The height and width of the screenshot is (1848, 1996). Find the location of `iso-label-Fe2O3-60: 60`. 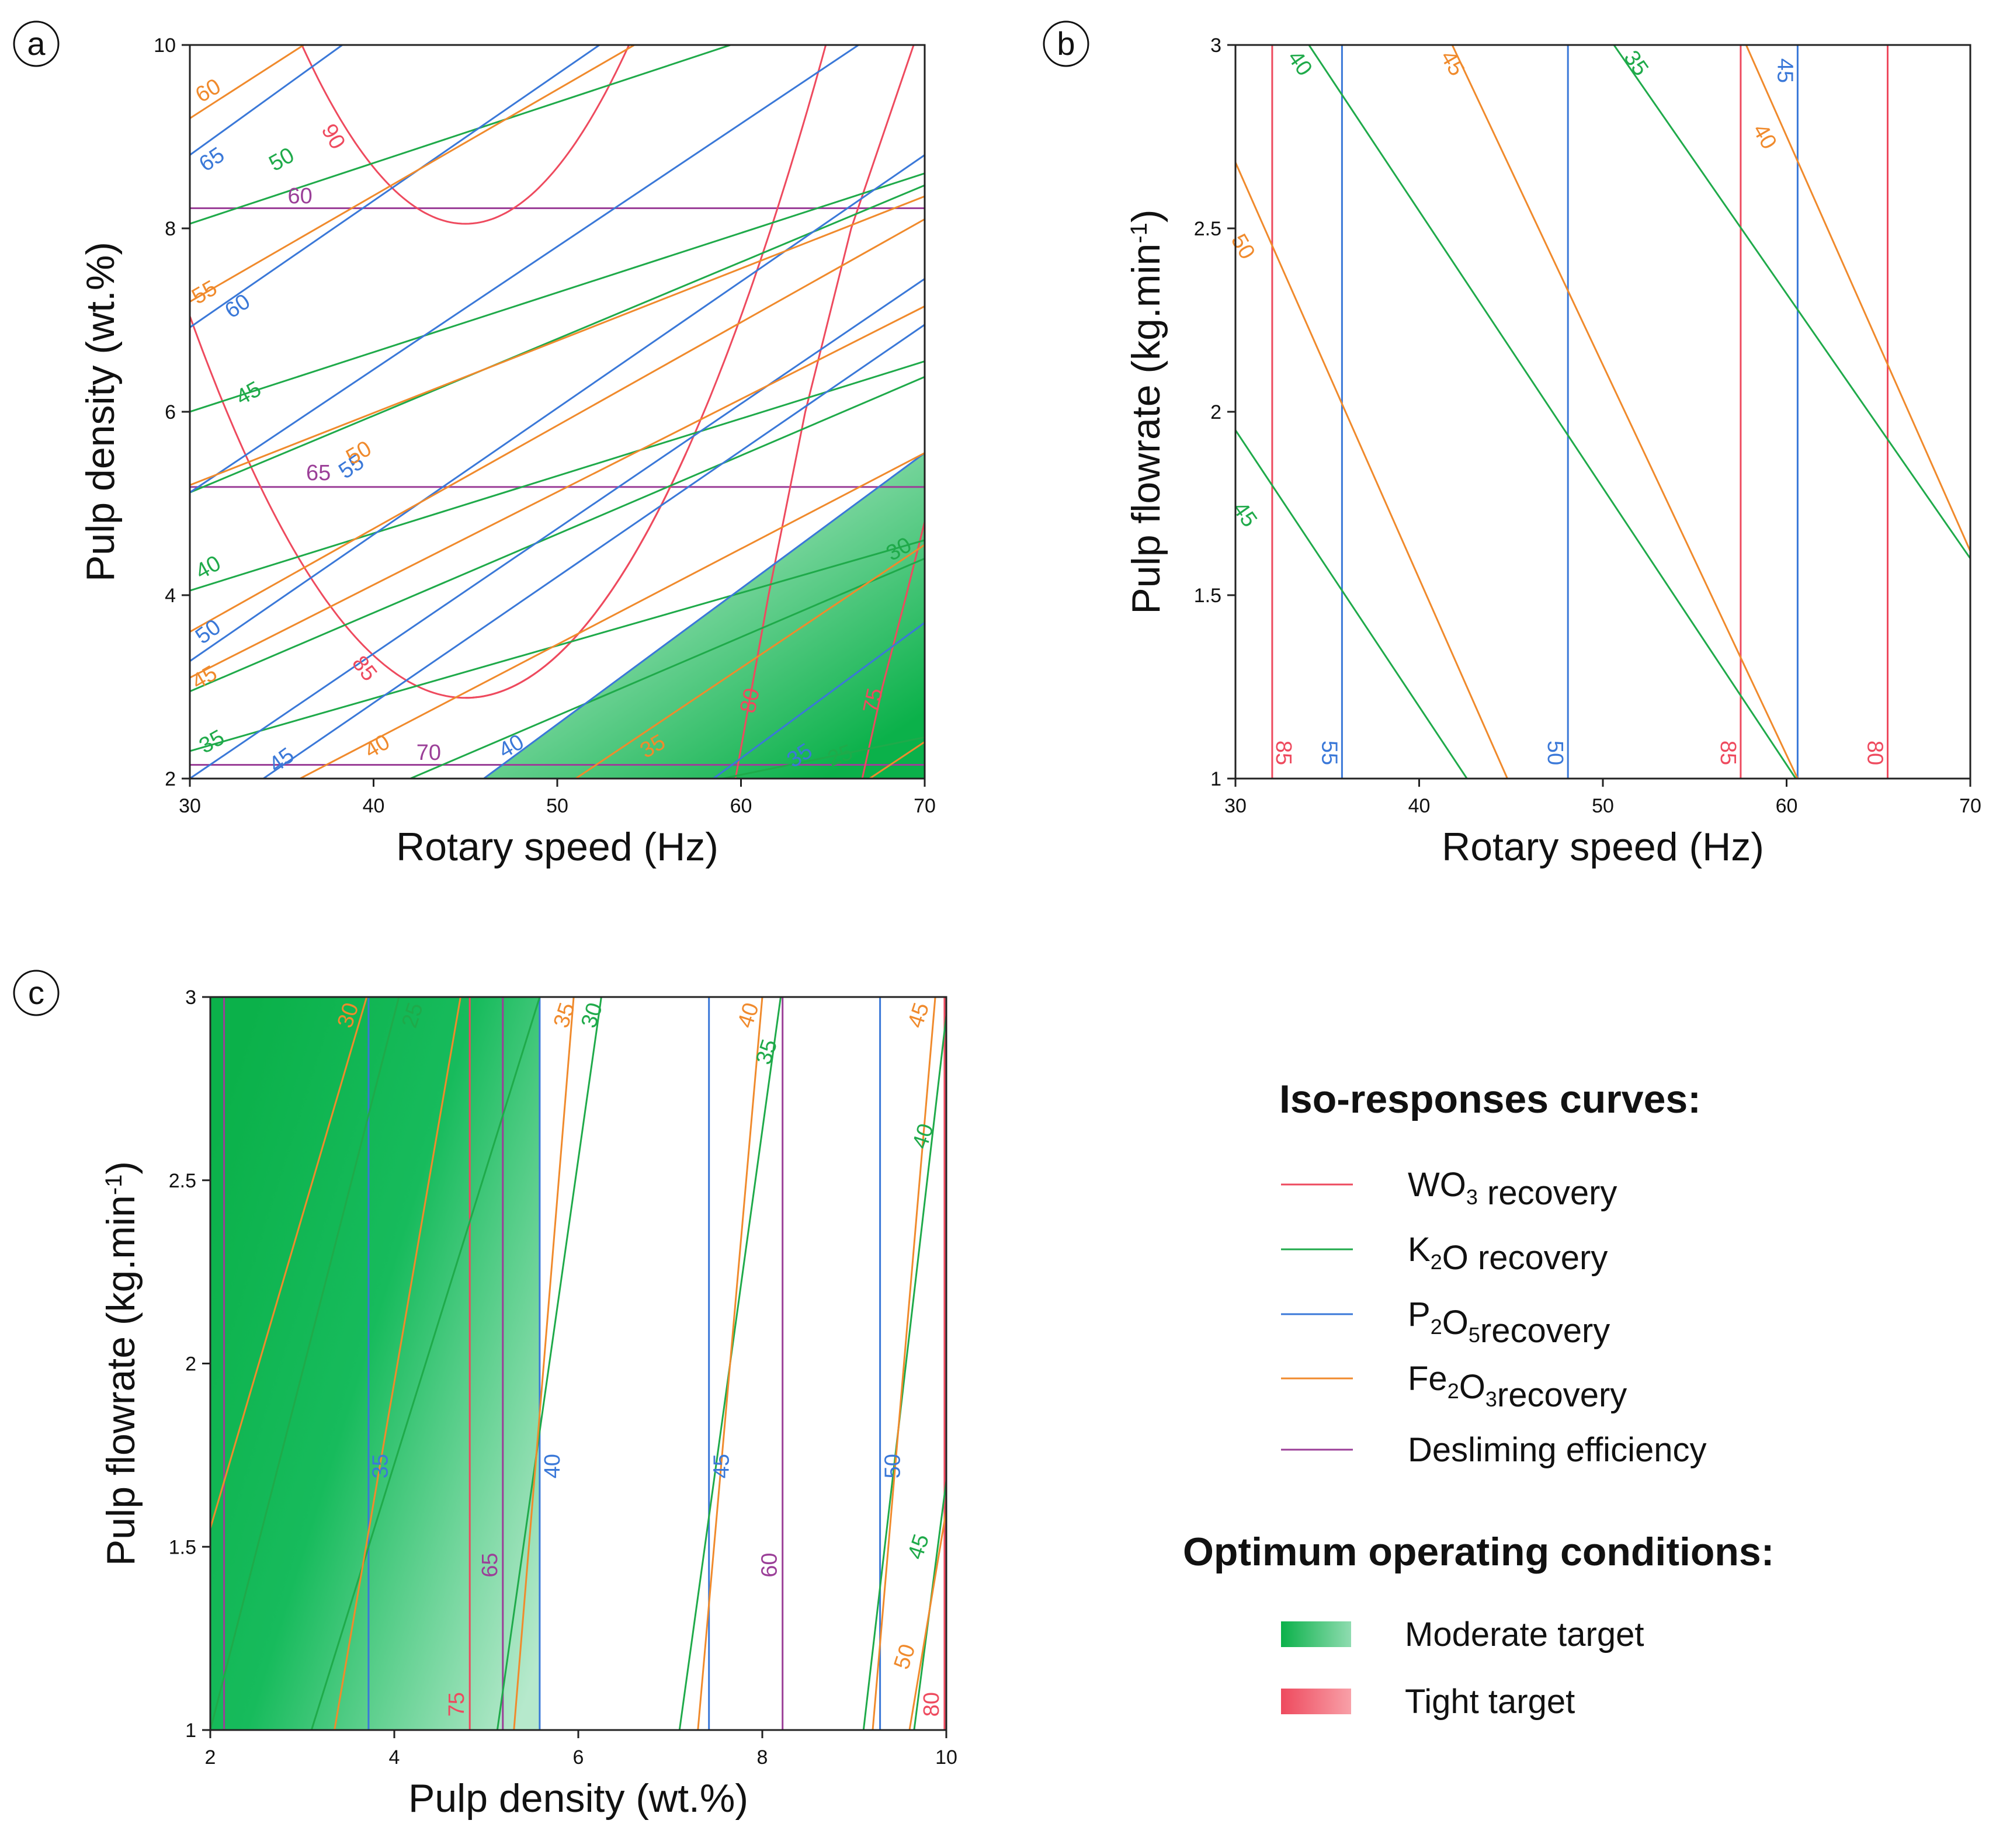

iso-label-Fe2O3-60: 60 is located at coordinates (208, 91).